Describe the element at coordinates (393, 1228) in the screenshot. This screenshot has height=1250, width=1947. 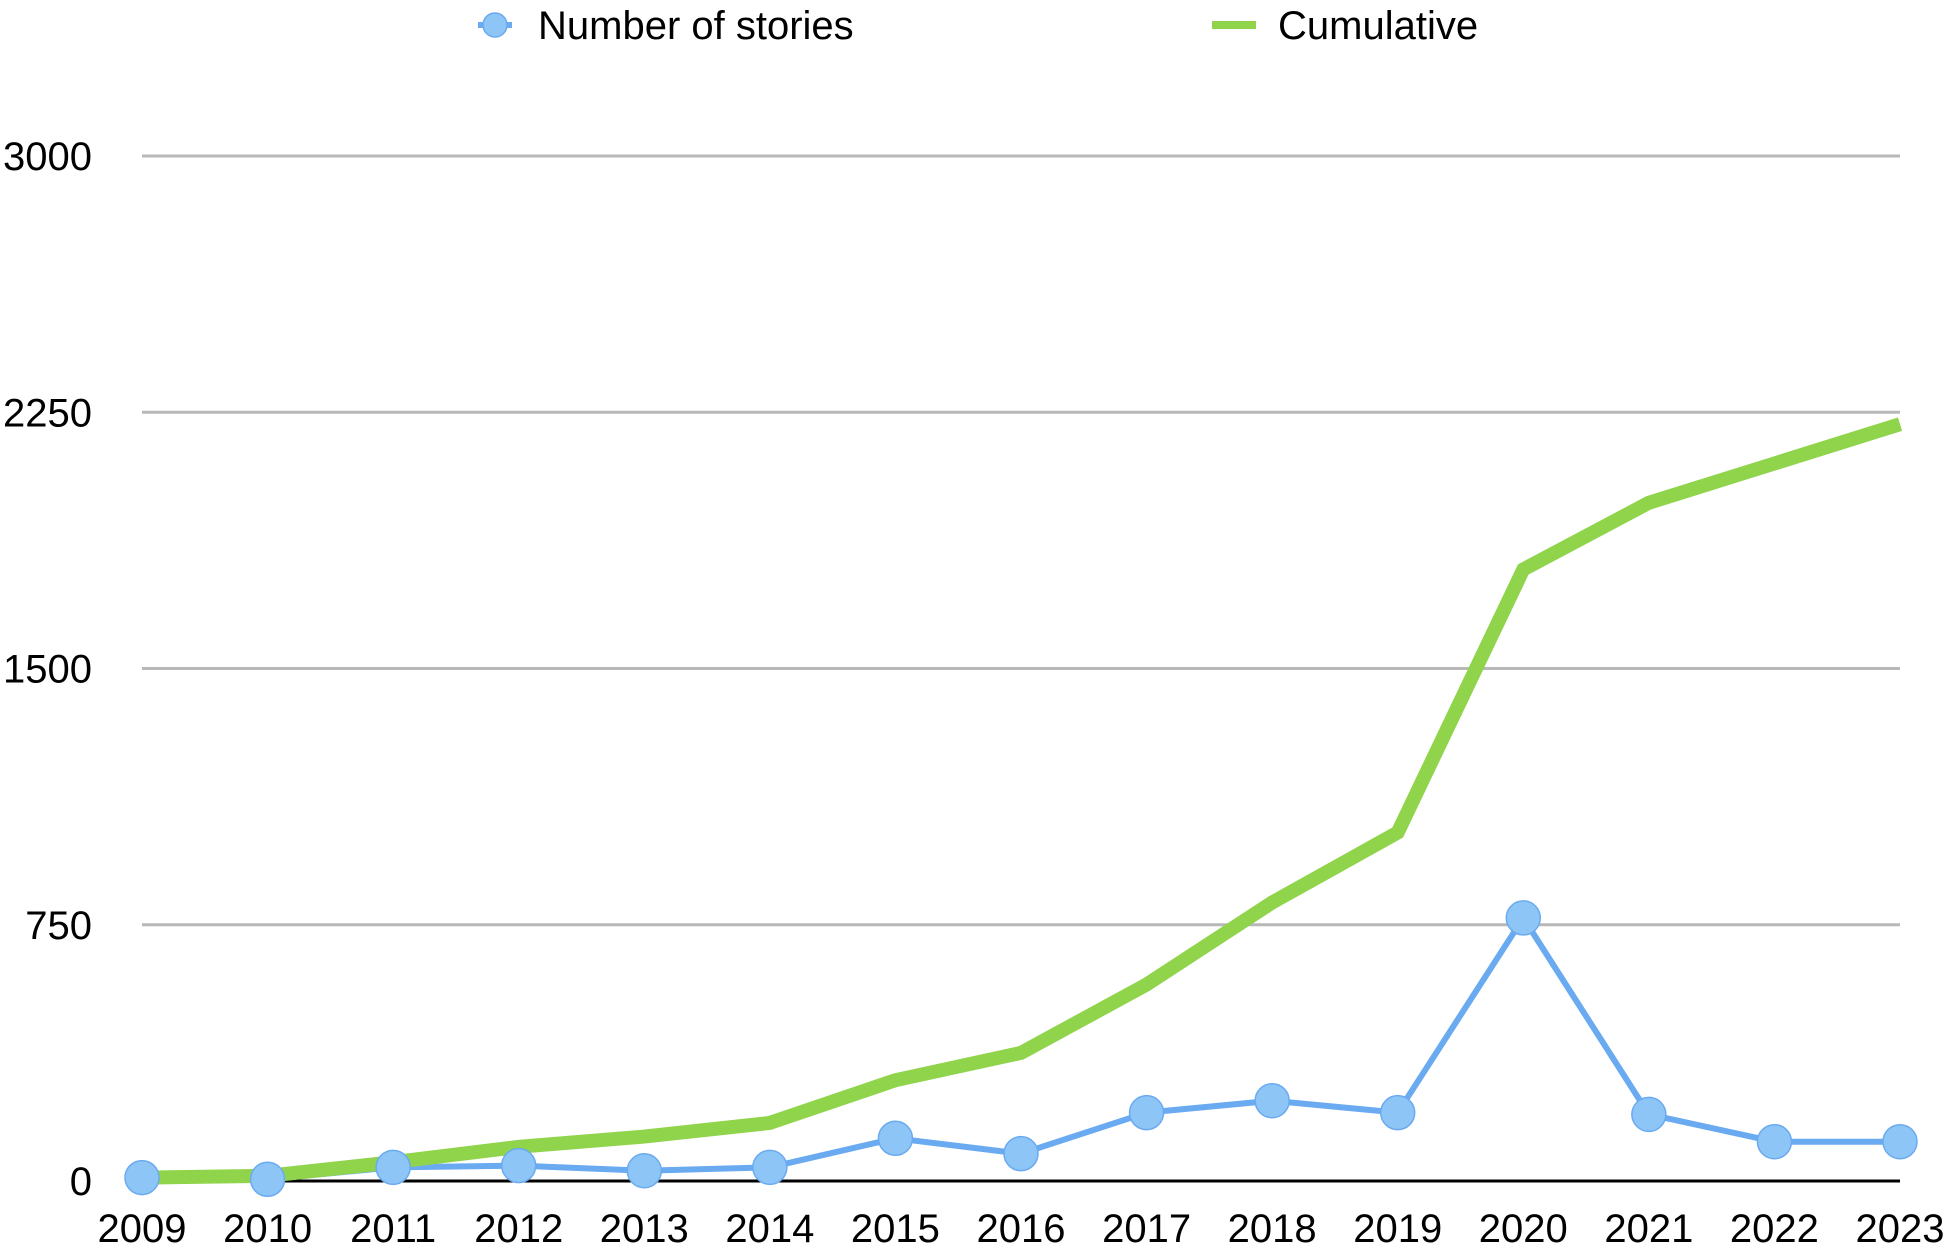
I see `x-tick-label: 2011` at that location.